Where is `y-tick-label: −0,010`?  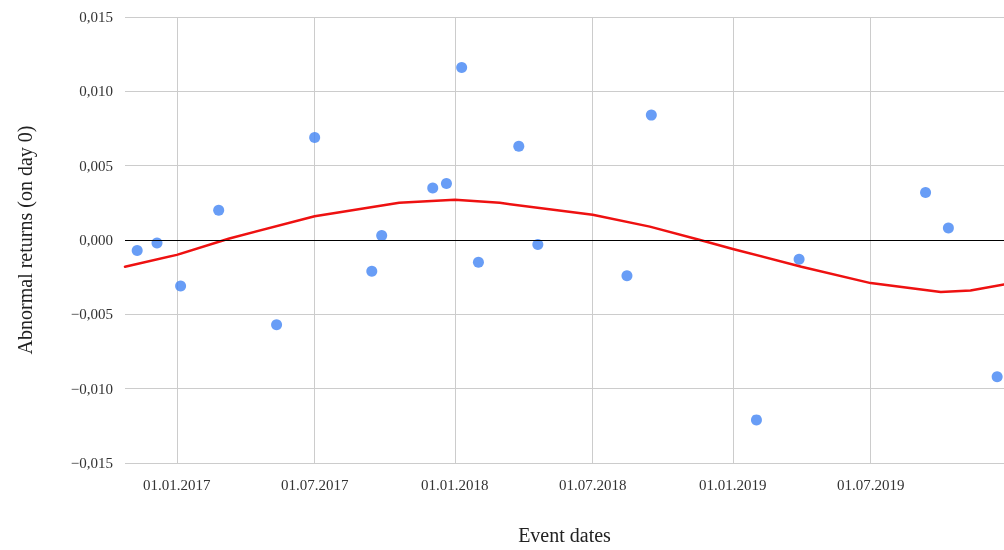 y-tick-label: −0,010 is located at coordinates (91, 388).